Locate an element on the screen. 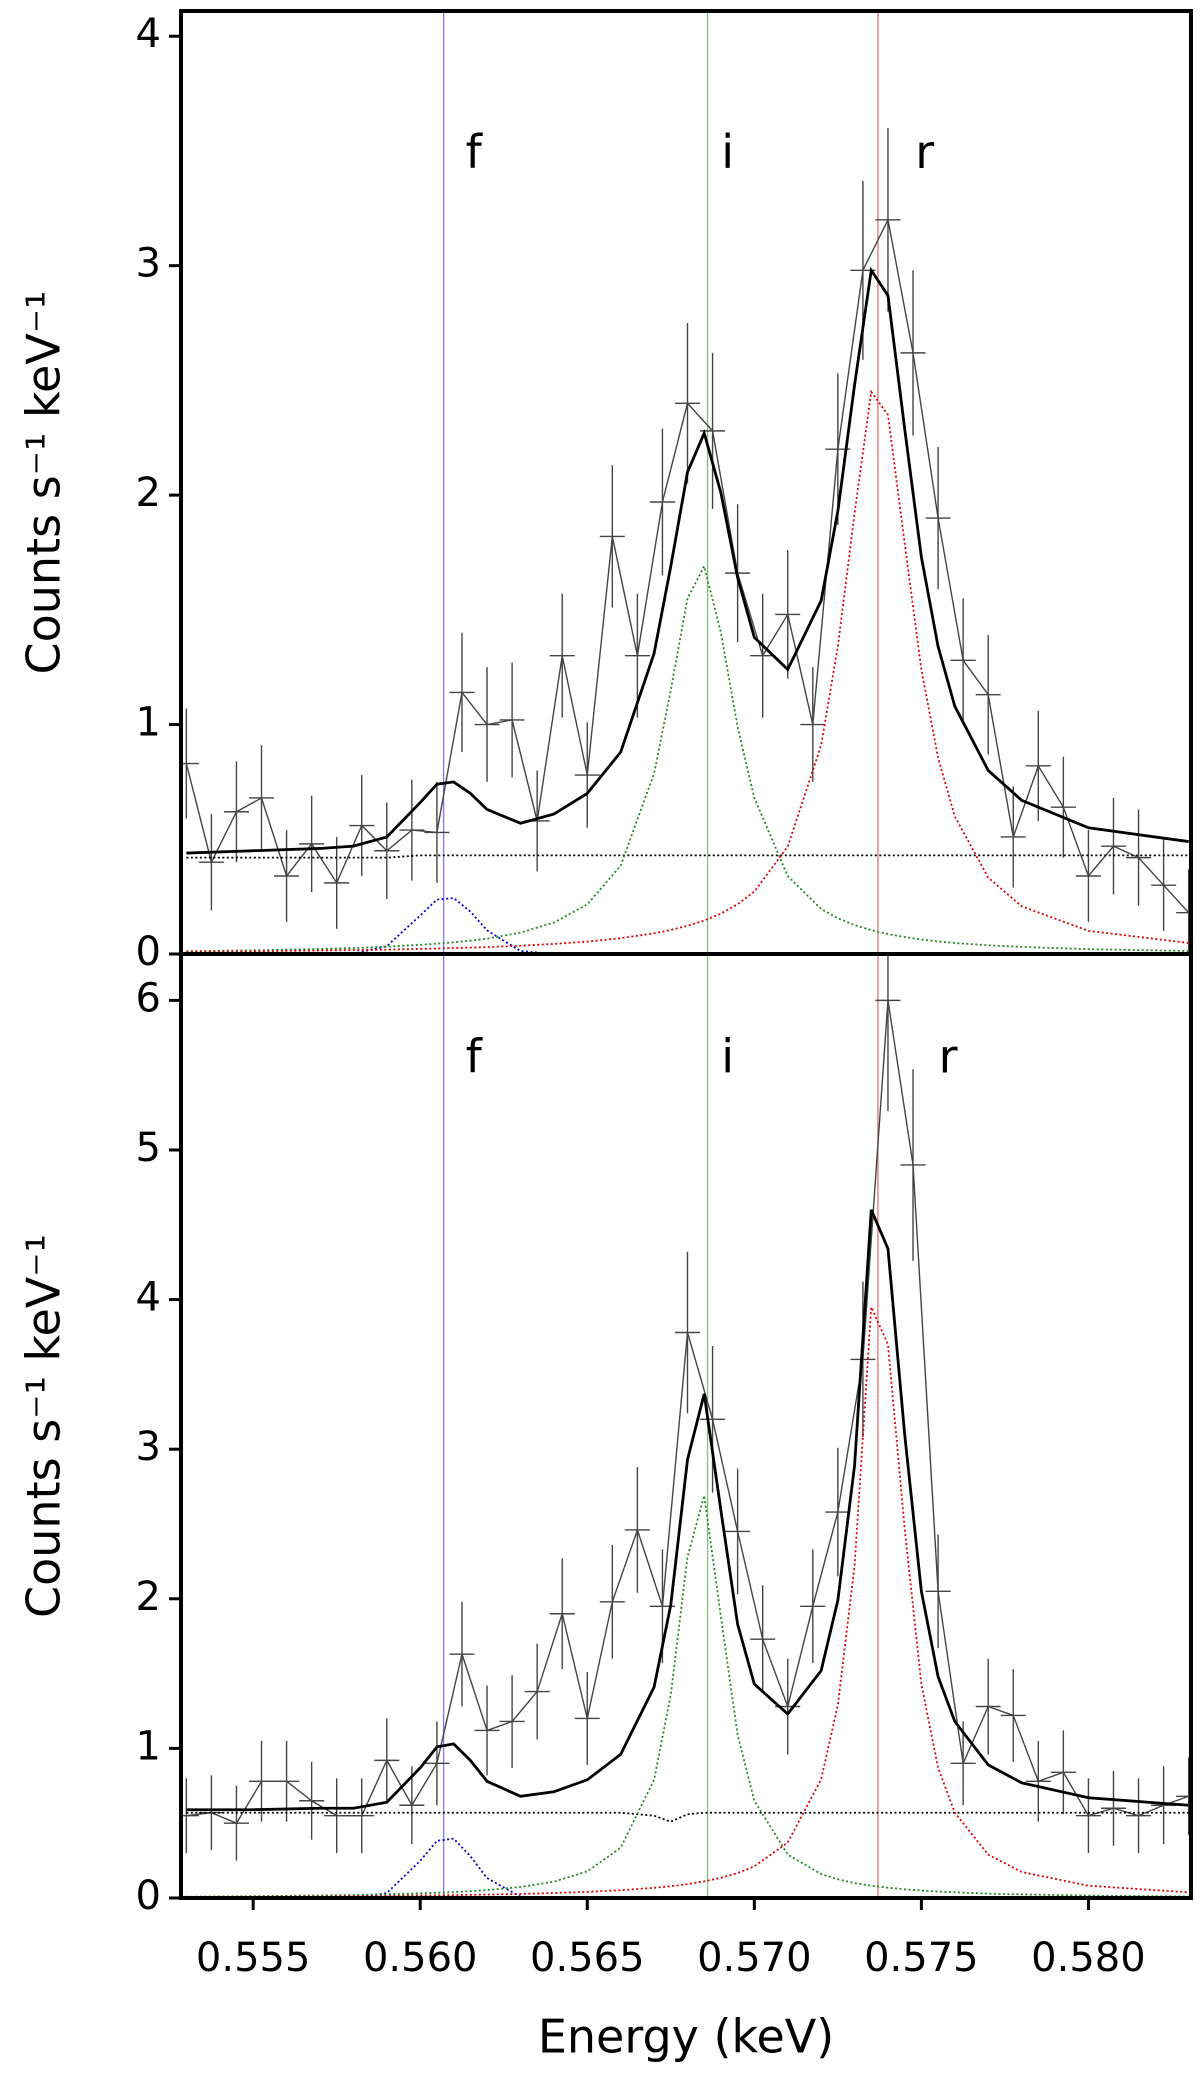  x-tick-label: 0.560 is located at coordinates (420, 1958).